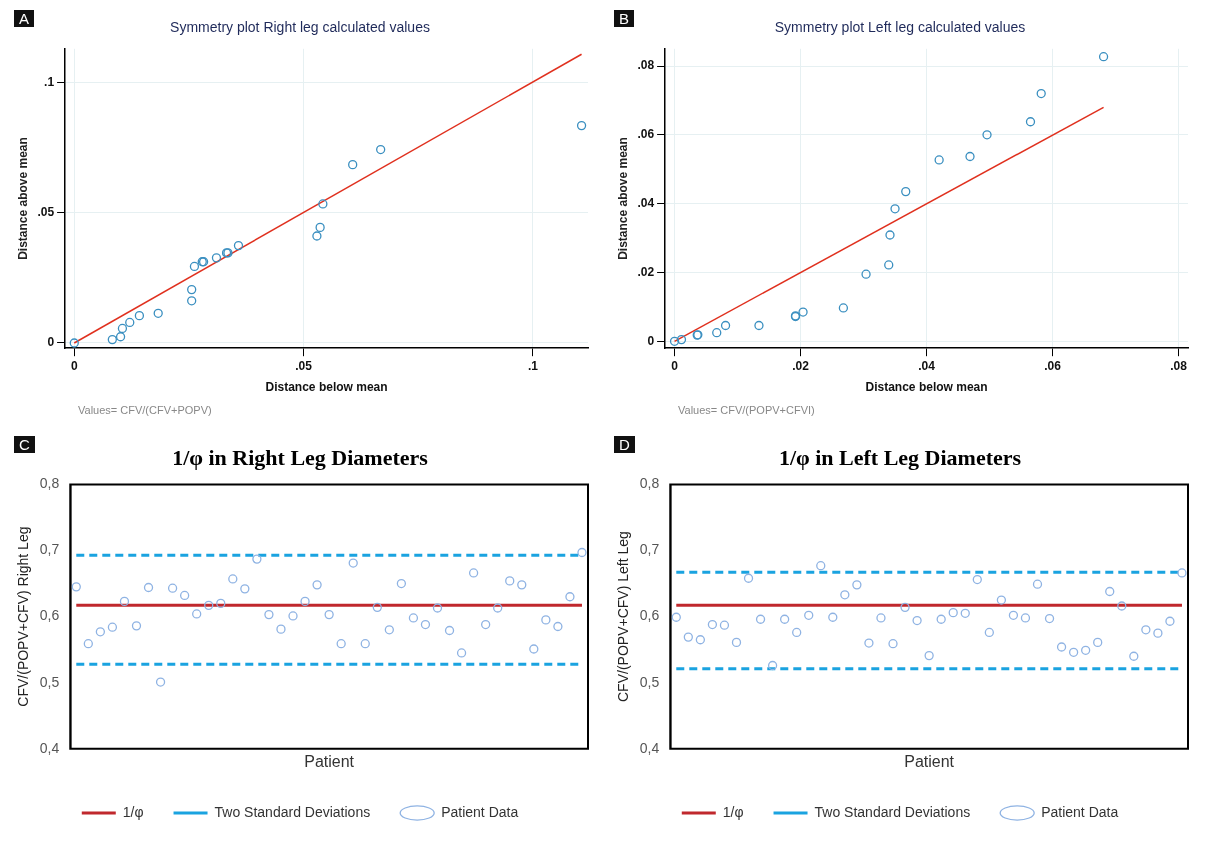 The height and width of the screenshot is (867, 1216). I want to click on text: A, so click(24, 18).